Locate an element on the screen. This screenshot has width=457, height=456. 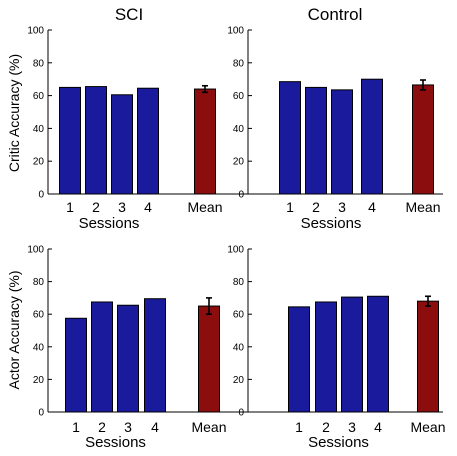
row-ylabel-critic: Critic Accuracy (%) is located at coordinates (14, 113).